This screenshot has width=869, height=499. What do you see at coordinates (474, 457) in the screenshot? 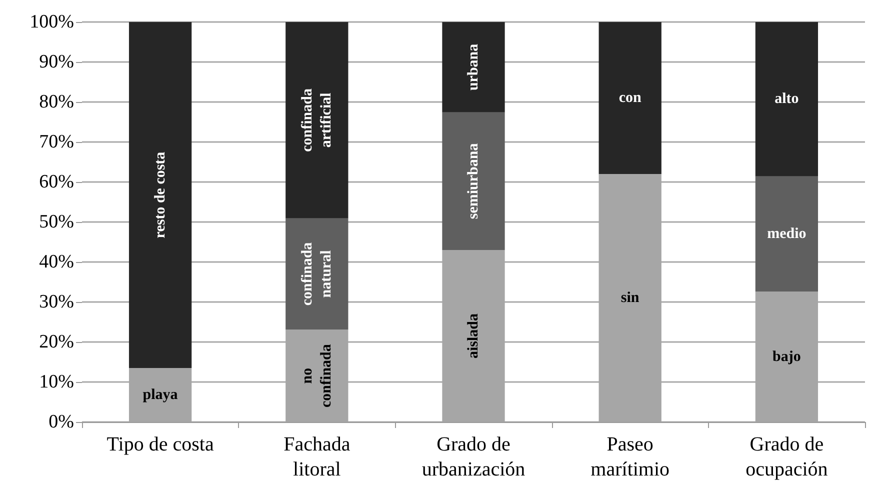
I see `x-tick-label: Grado de urbanización` at bounding box center [474, 457].